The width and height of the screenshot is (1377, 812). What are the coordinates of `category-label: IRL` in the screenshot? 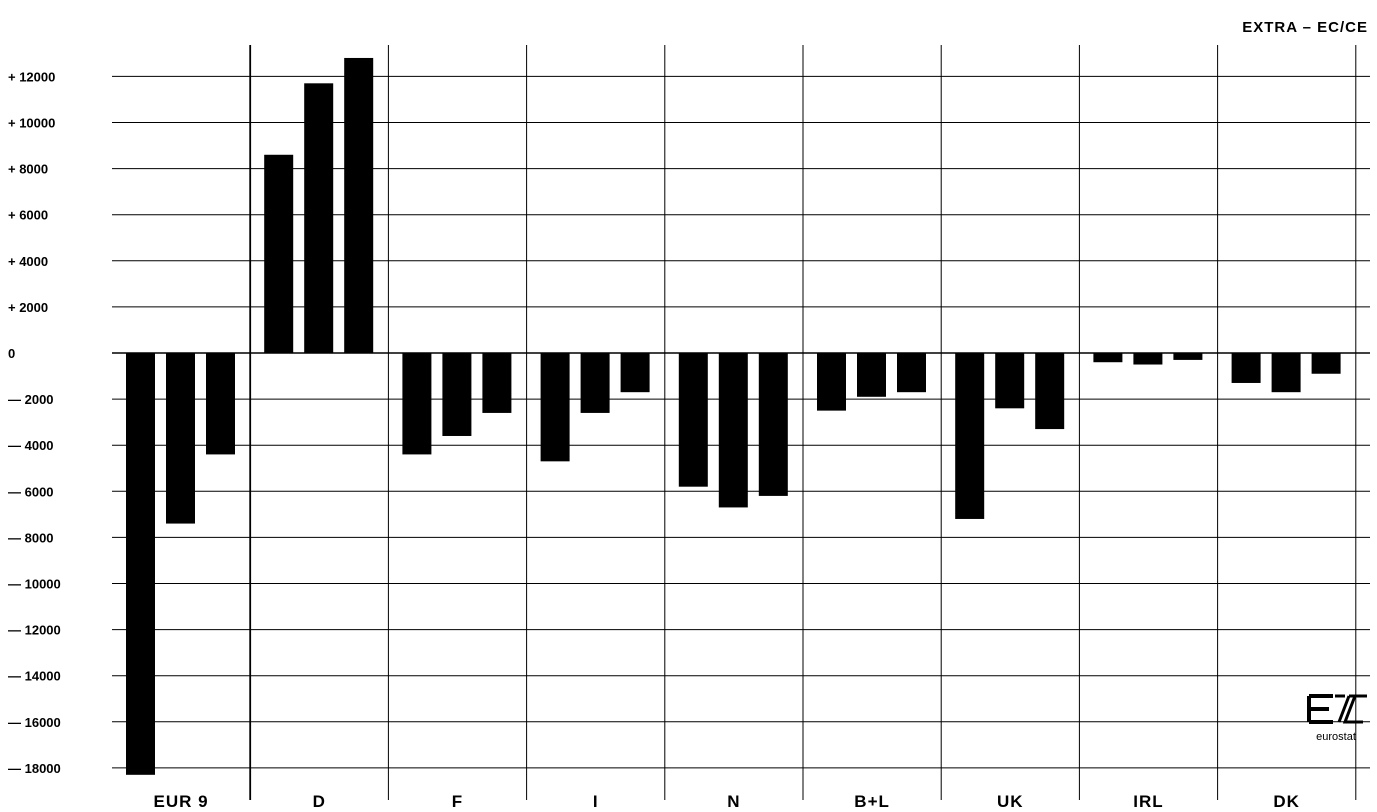 It's located at (1148, 801).